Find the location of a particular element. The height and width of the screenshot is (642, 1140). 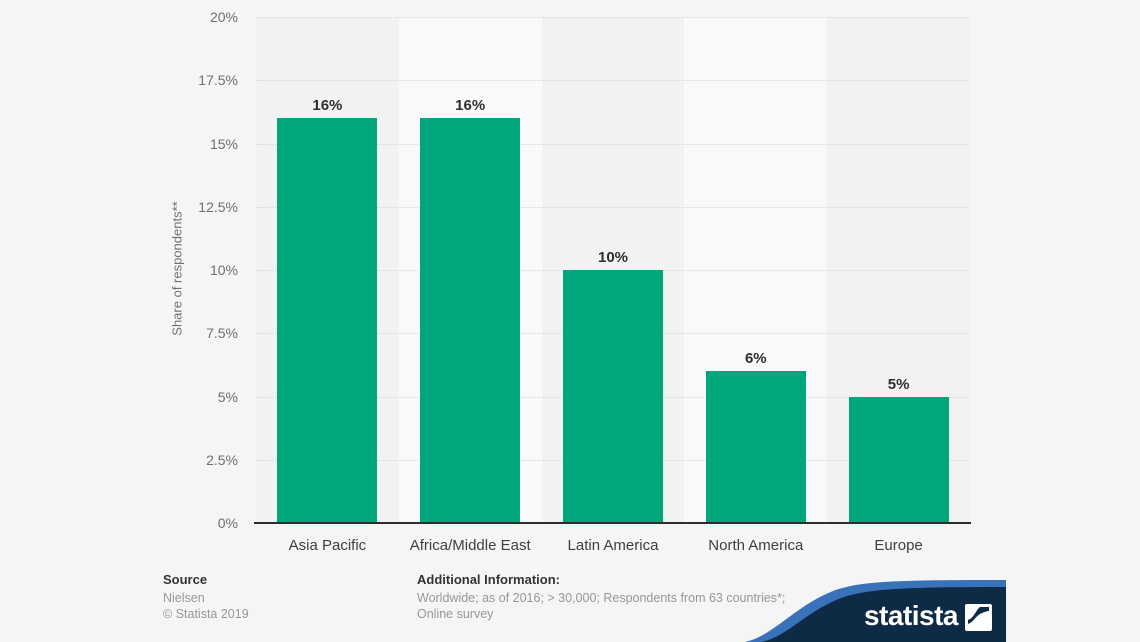

bar-europe is located at coordinates (898, 459).